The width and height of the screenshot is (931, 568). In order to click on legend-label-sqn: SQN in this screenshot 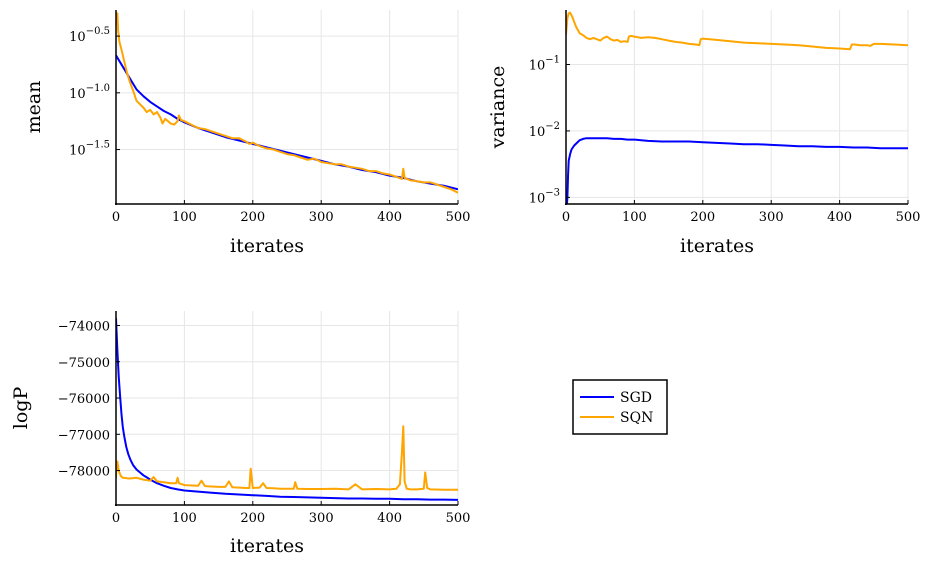, I will do `click(636, 418)`.